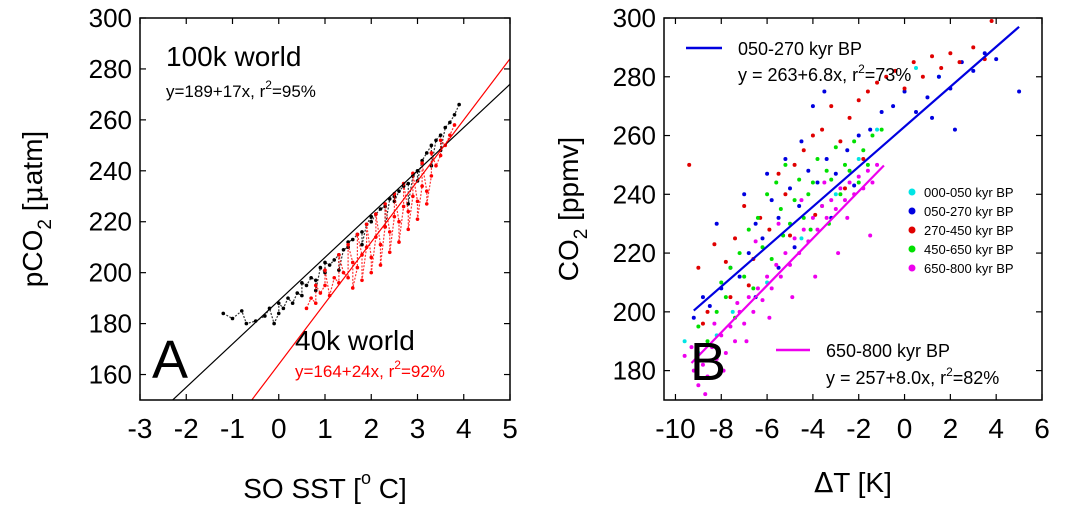 This screenshot has width=1067, height=511. Describe the element at coordinates (32, 158) in the screenshot. I see `y-axis-label-part: atm]` at that location.